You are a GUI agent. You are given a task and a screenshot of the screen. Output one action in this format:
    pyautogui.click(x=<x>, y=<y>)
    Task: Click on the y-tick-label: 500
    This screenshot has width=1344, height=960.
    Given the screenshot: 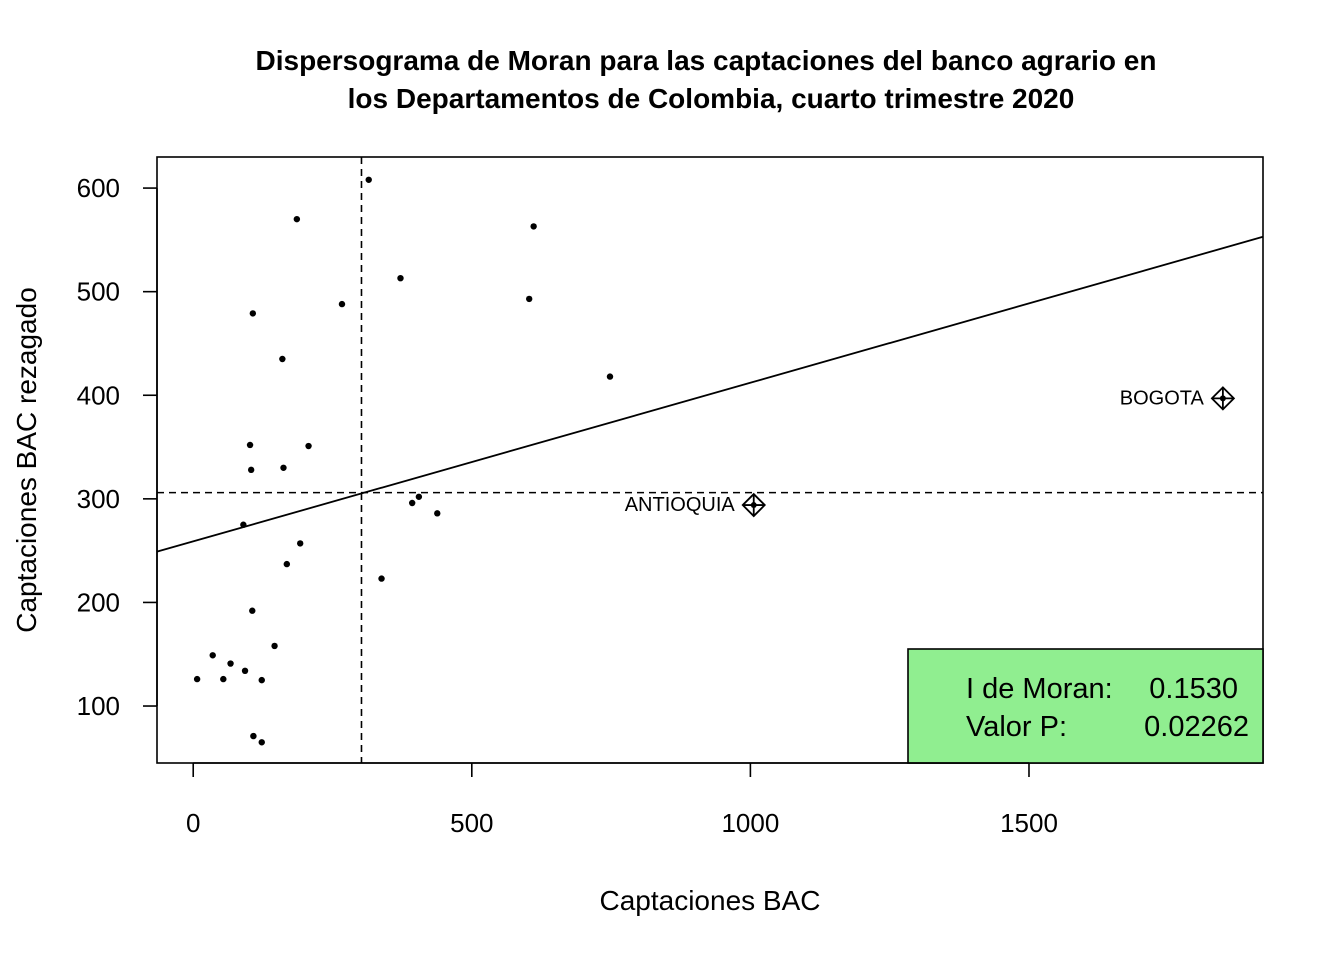 What is the action you would take?
    pyautogui.click(x=98, y=292)
    